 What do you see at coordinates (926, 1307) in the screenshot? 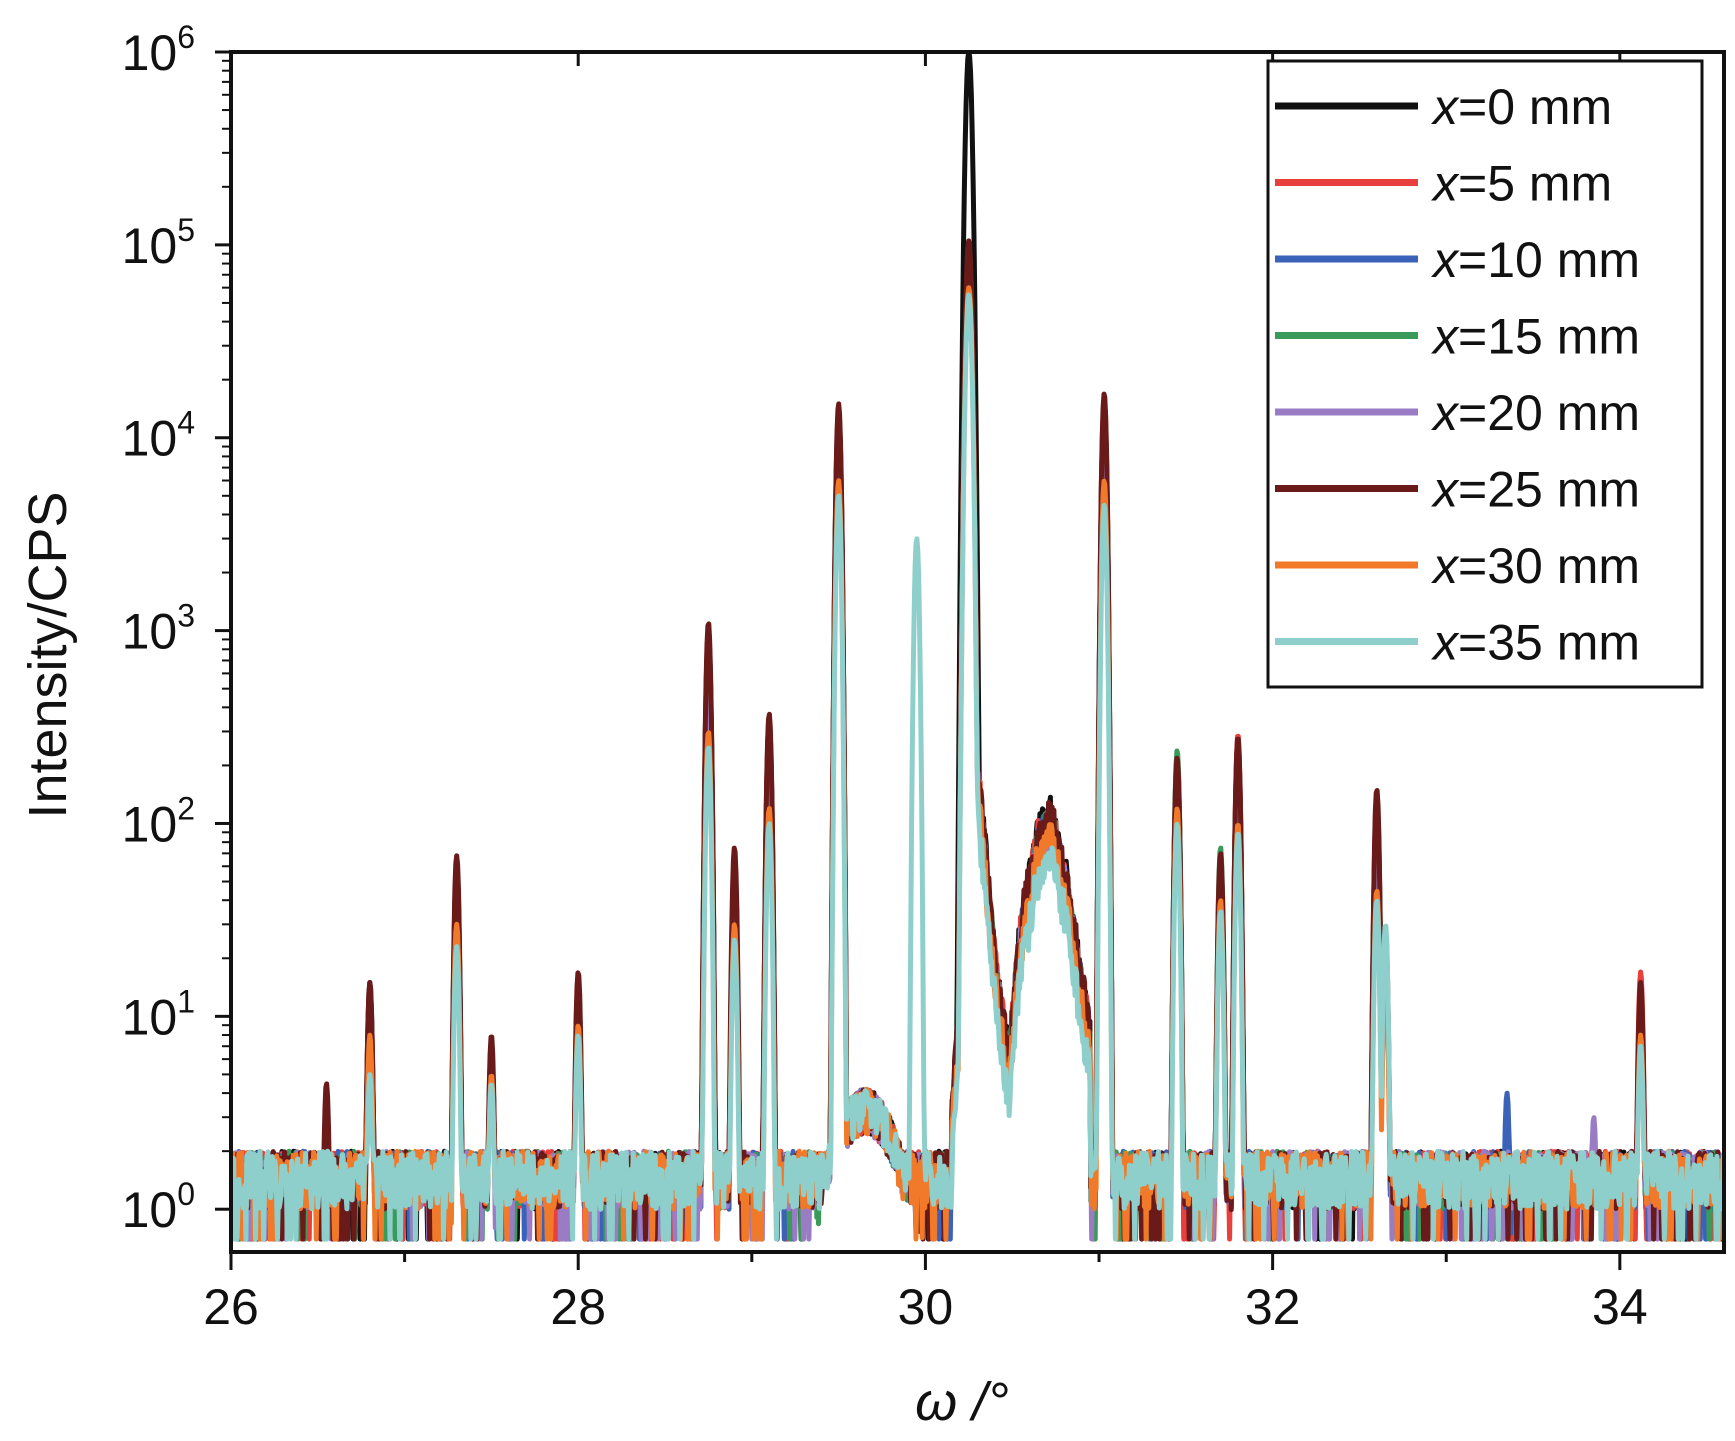
I see `x-tick-label: 30` at bounding box center [926, 1307].